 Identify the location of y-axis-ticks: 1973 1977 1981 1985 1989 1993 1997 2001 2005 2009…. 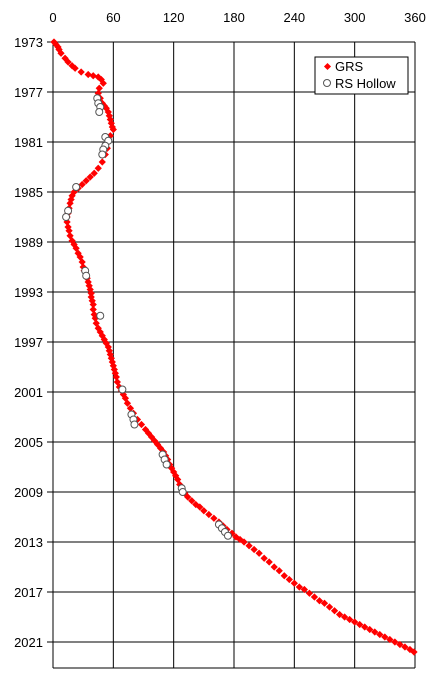
(28, 342).